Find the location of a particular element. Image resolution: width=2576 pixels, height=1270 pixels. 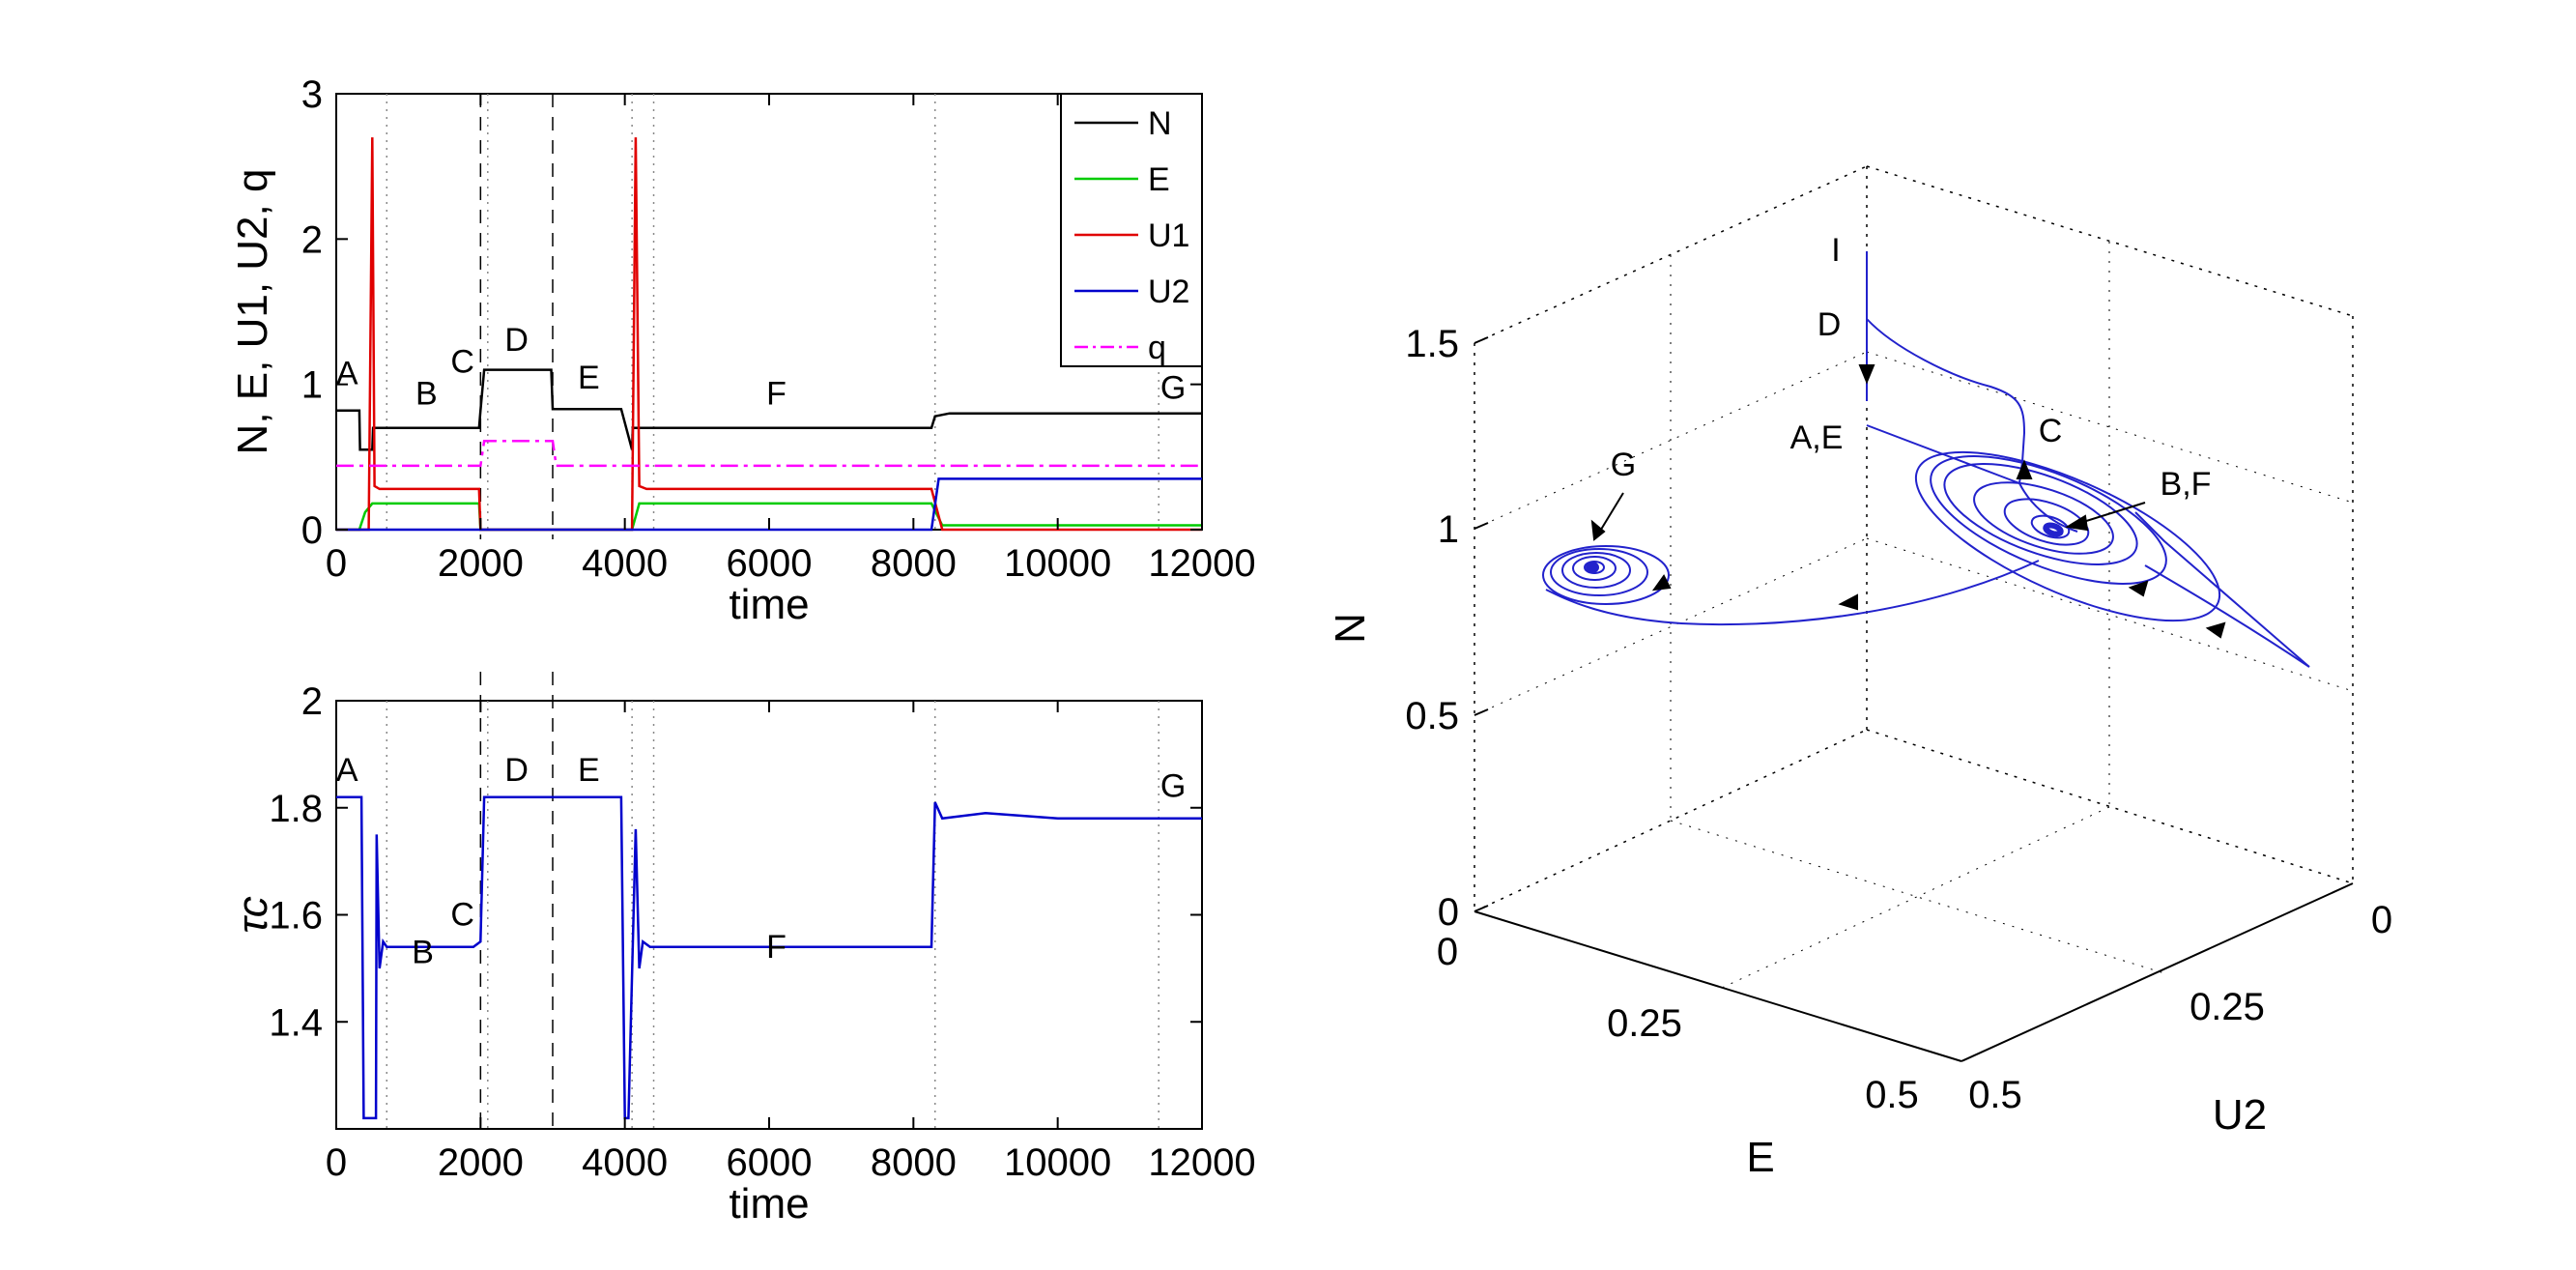

bottom-x-axis-label: time is located at coordinates (769, 1203).